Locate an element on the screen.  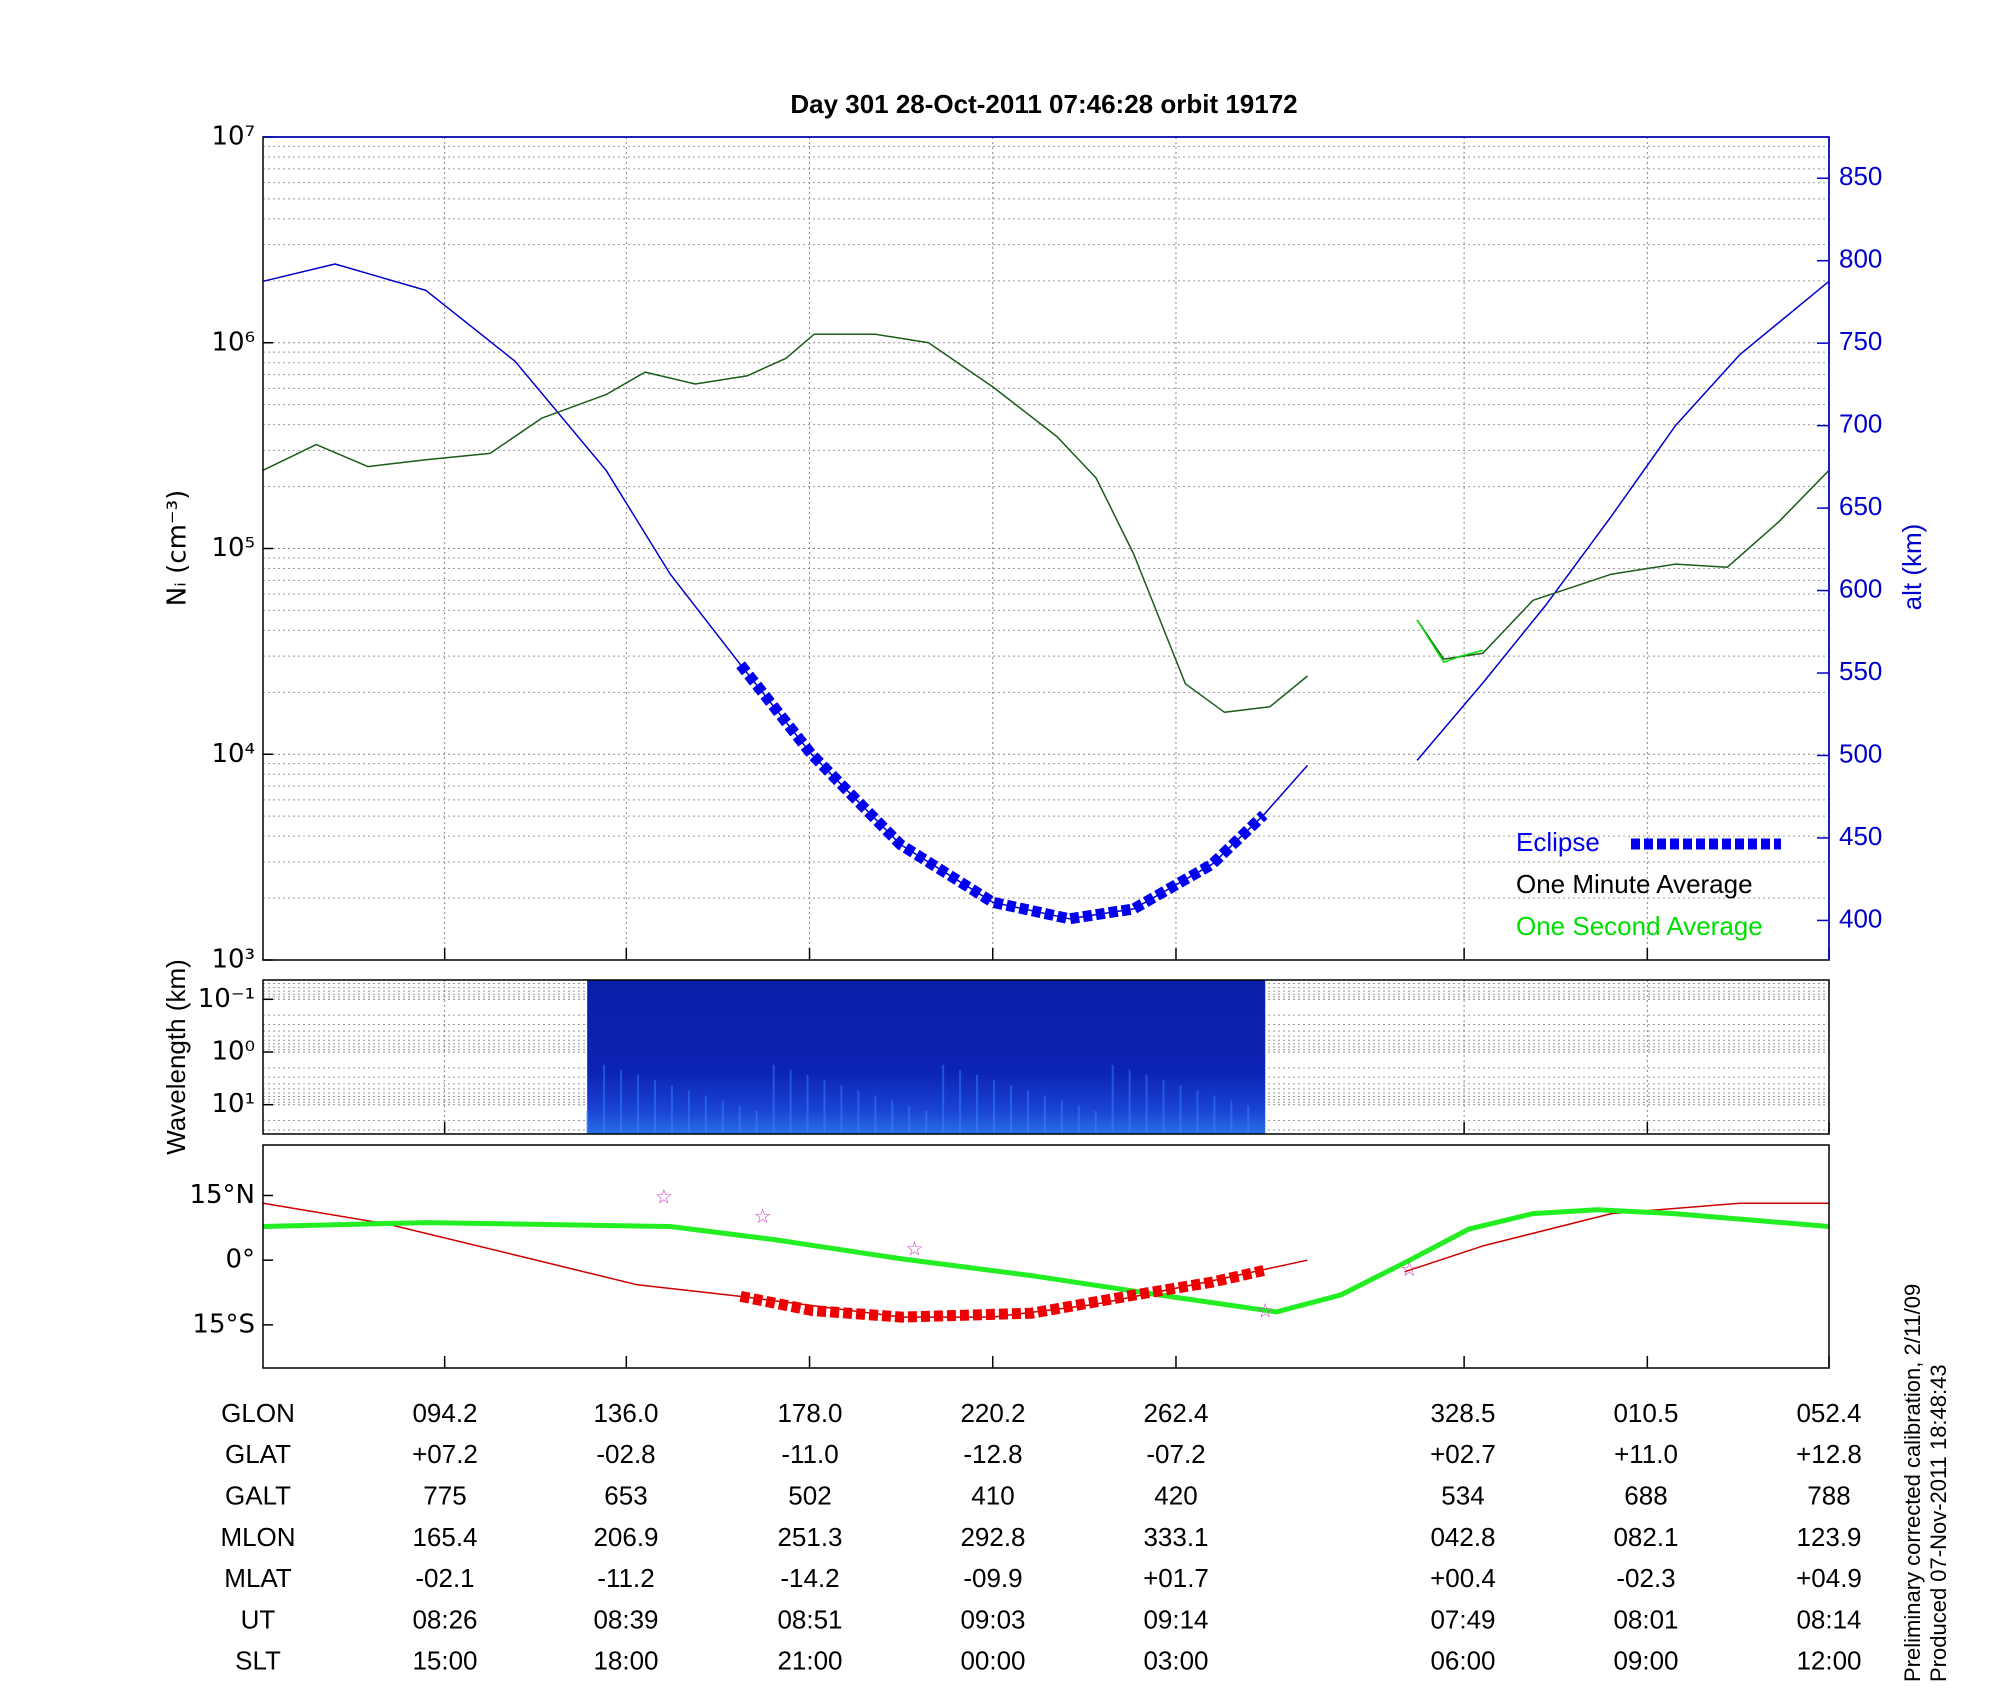
cell: 410 is located at coordinates (992, 1495).